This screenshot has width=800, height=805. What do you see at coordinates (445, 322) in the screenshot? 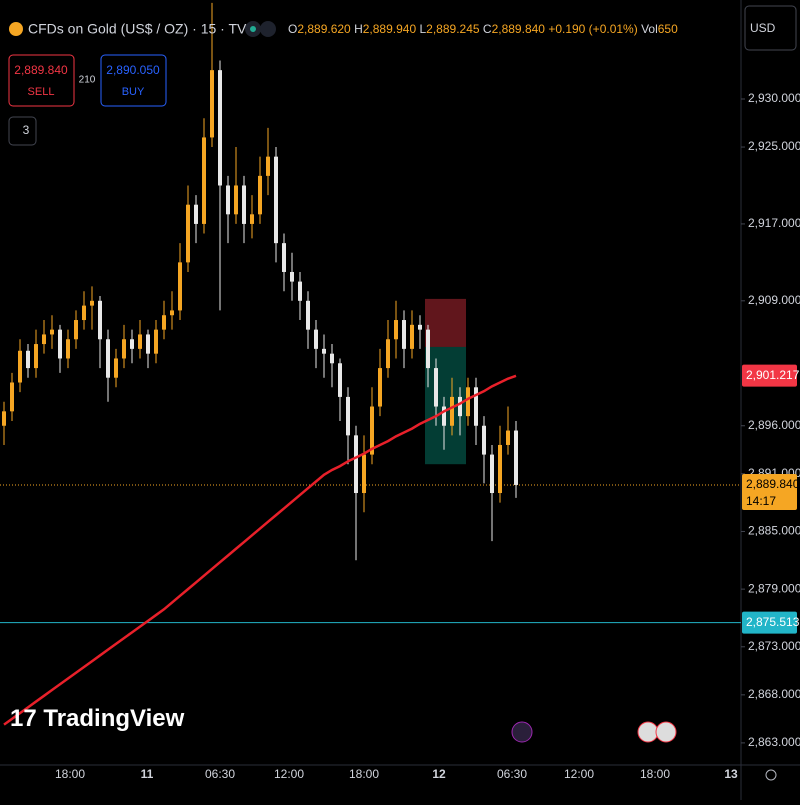
I see `stop-zone` at bounding box center [445, 322].